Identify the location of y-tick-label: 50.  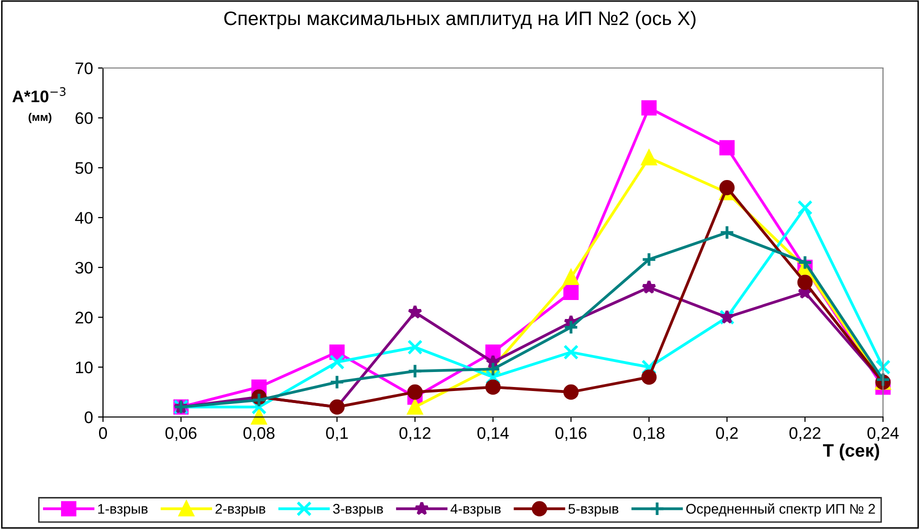
(84, 168).